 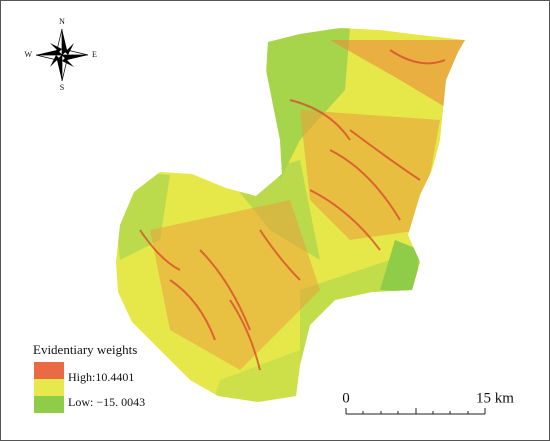 I want to click on compass: N E S W, so click(x=60, y=54).